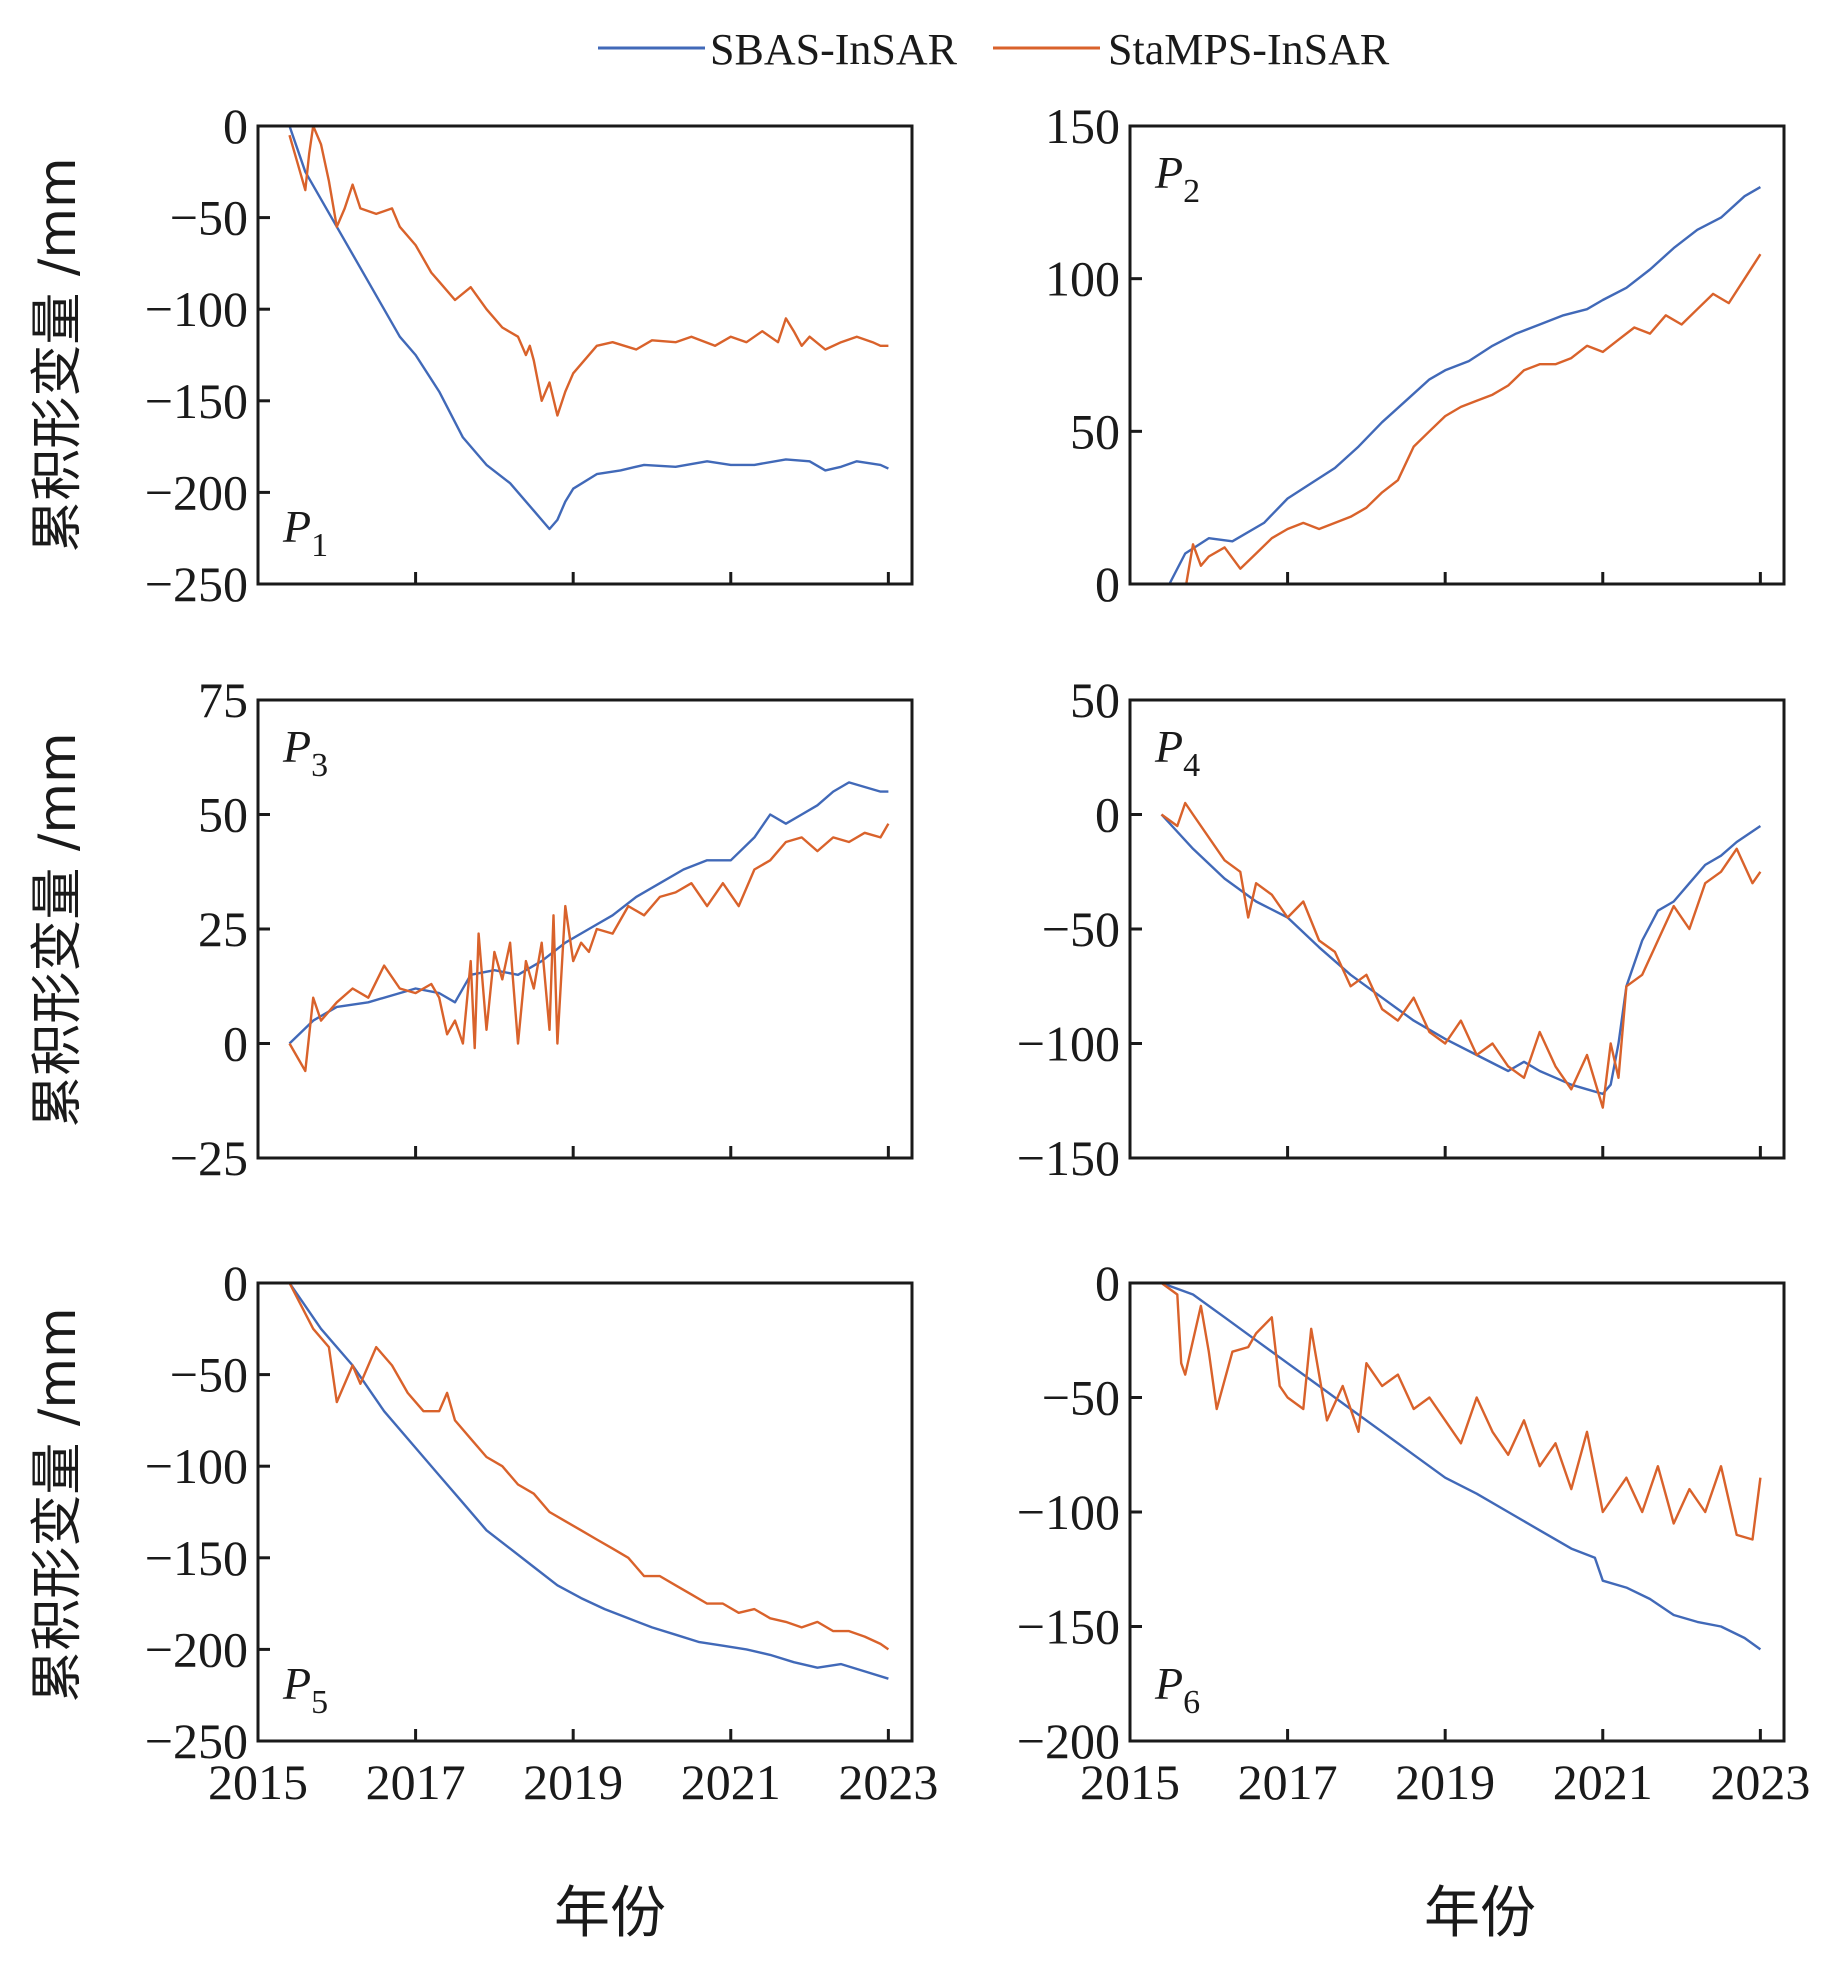  I want to click on panel-label: P3, so click(305, 752).